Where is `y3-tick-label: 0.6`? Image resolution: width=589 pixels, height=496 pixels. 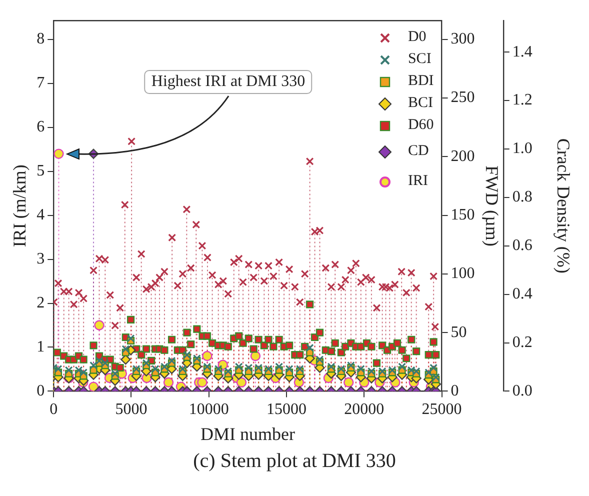 y3-tick-label: 0.6 is located at coordinates (522, 245).